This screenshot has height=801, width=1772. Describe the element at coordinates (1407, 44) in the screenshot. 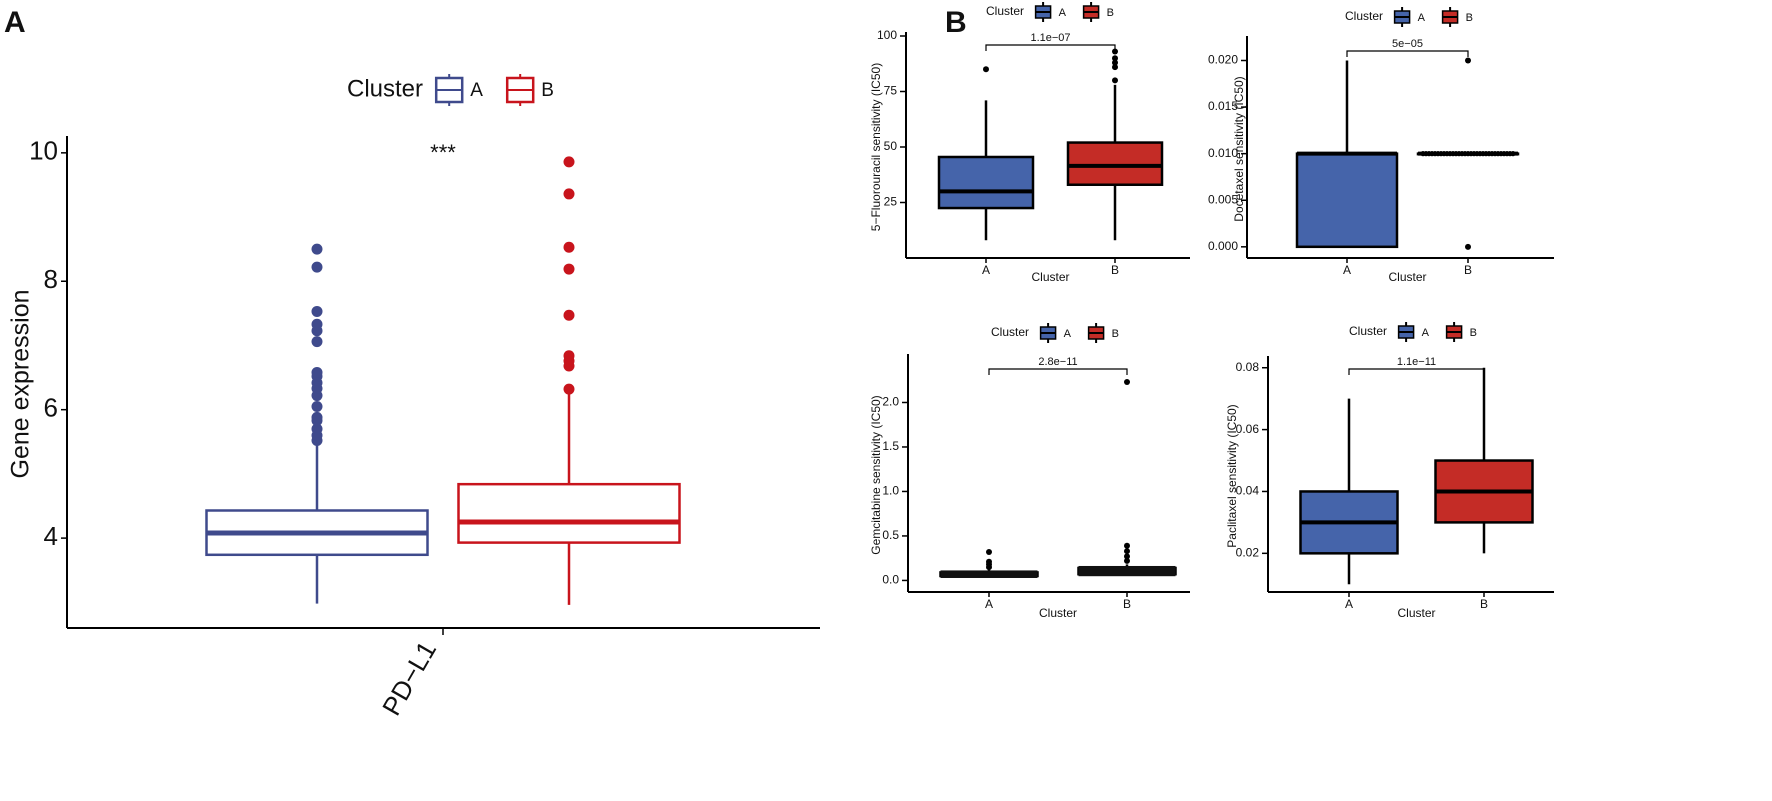

I see `p-value-label: 5e−05` at that location.